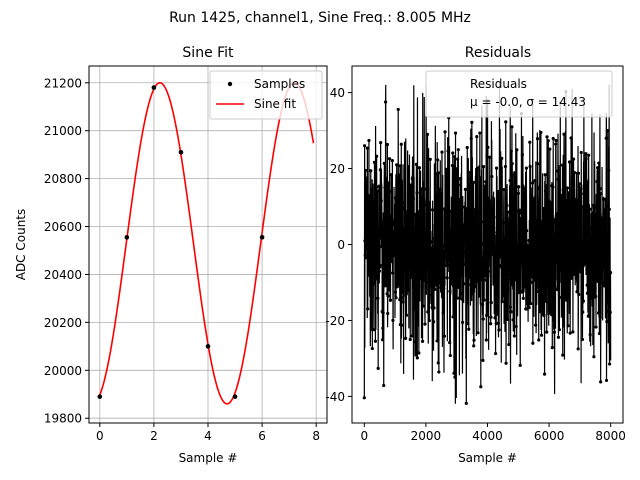  What do you see at coordinates (549, 436) in the screenshot?
I see `x-tick-label: 6000` at bounding box center [549, 436].